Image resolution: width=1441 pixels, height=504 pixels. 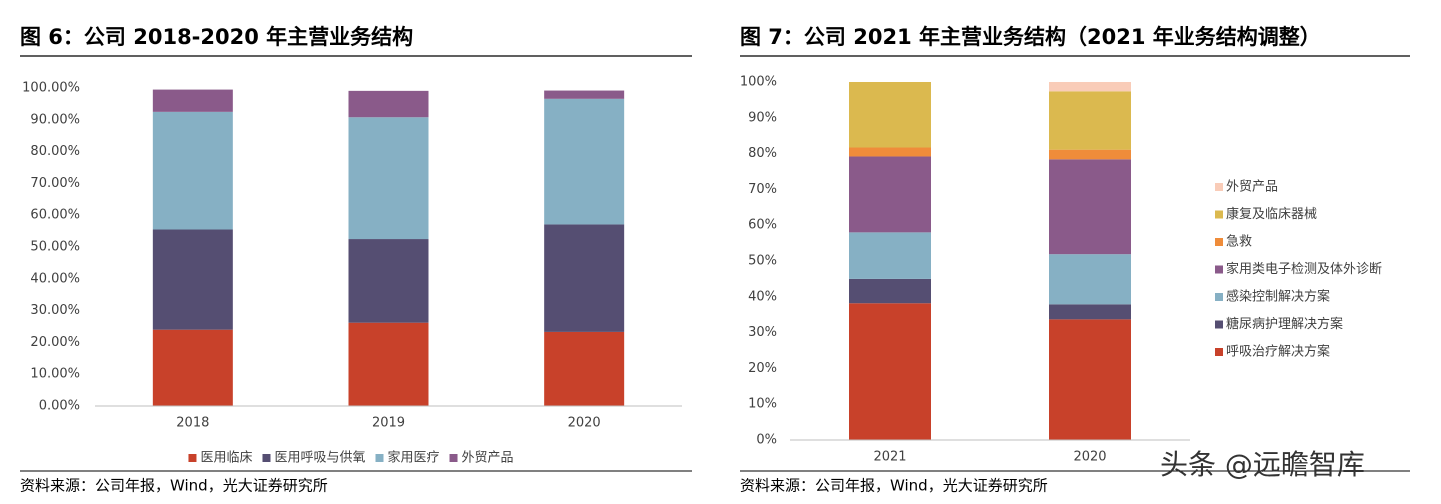 What do you see at coordinates (762, 404) in the screenshot?
I see `y-tick-label: 10%` at bounding box center [762, 404].